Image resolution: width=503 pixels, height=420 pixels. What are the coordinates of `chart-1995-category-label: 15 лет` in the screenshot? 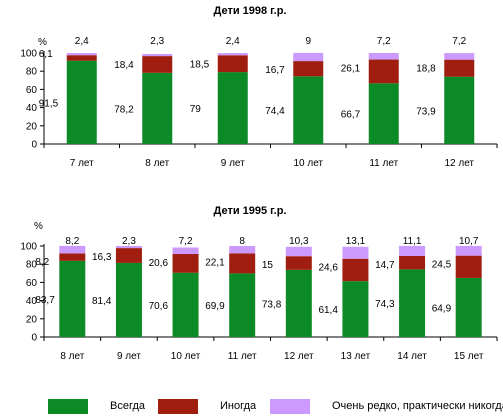 It's located at (469, 356).